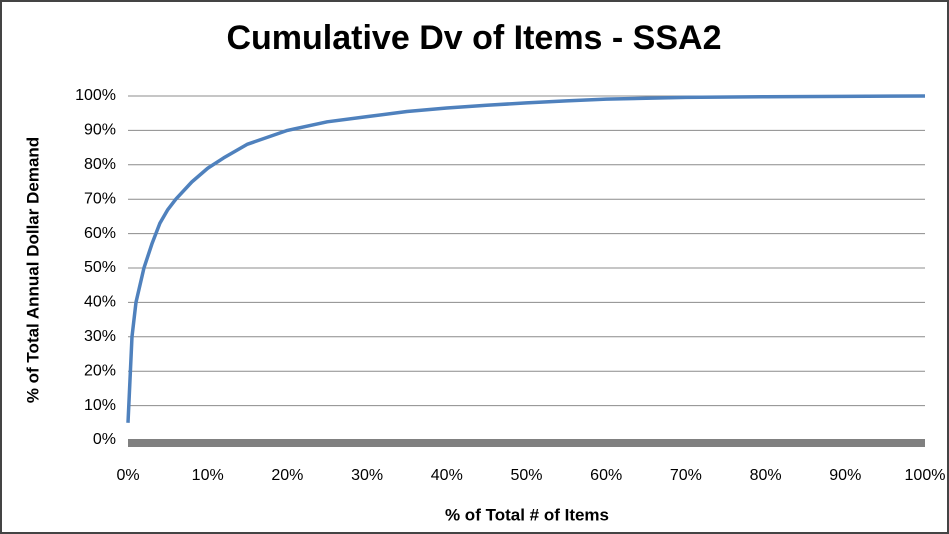 Image resolution: width=949 pixels, height=534 pixels. What do you see at coordinates (925, 475) in the screenshot?
I see `x-tick-label: 100%` at bounding box center [925, 475].